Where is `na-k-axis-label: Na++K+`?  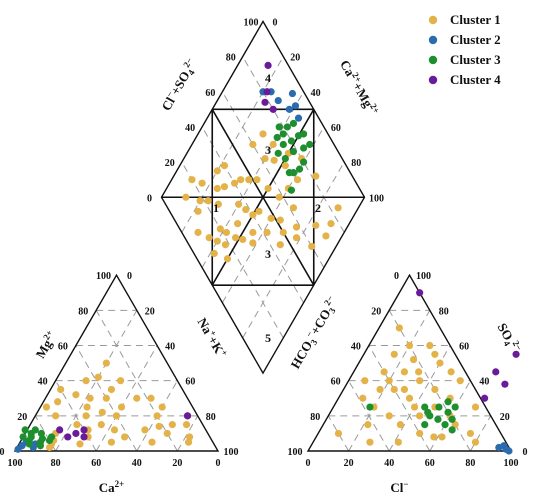
na-k-axis-label: Na++K+ is located at coordinates (212, 338).